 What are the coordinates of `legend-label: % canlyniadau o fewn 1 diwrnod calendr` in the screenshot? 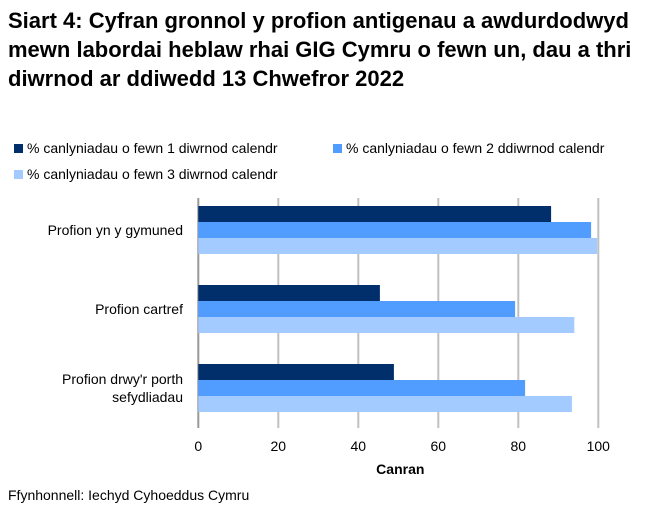 It's located at (152, 148).